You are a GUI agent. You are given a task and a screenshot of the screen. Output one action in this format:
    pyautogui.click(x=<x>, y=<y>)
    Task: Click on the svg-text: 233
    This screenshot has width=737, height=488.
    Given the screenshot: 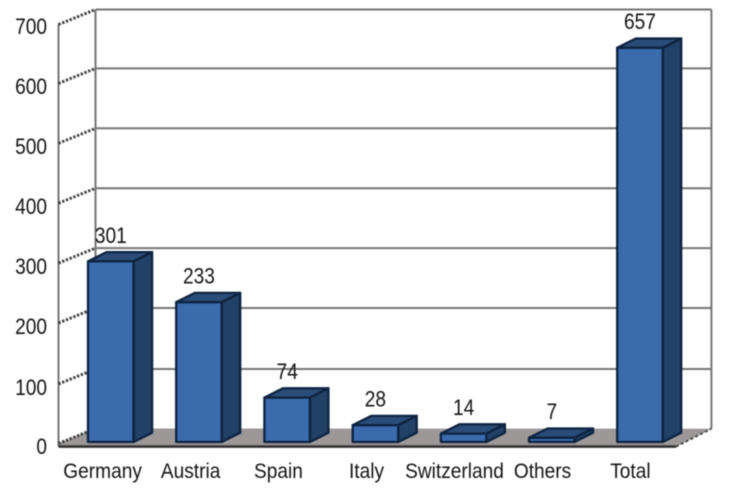 What is the action you would take?
    pyautogui.click(x=199, y=276)
    